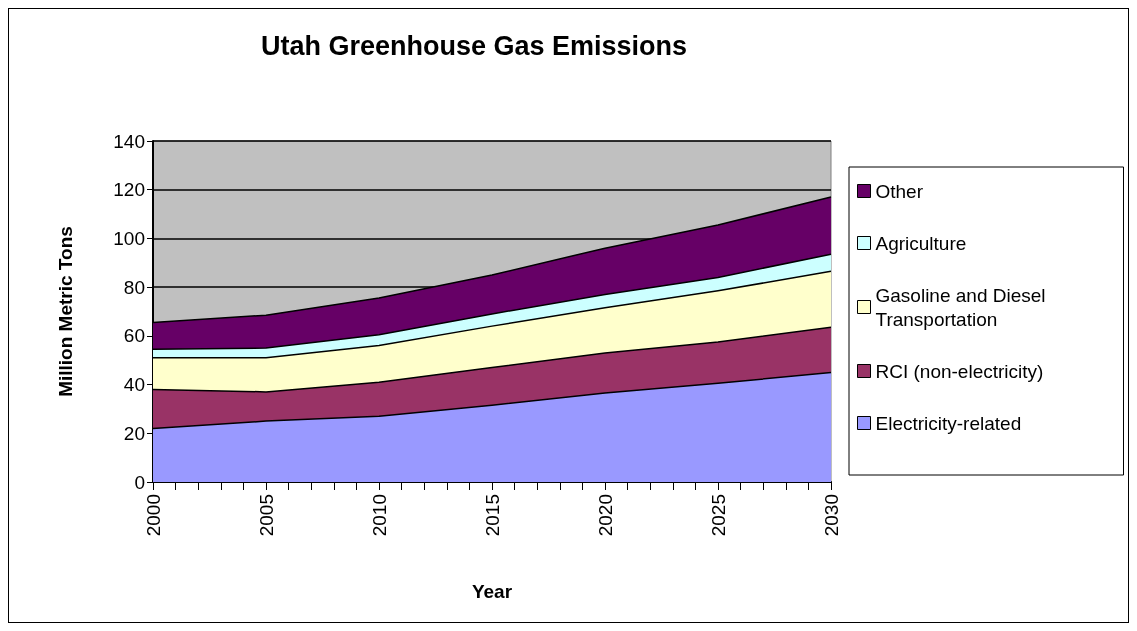 The height and width of the screenshot is (631, 1137). Describe the element at coordinates (921, 243) in the screenshot. I see `legend-label: Agriculture` at that location.